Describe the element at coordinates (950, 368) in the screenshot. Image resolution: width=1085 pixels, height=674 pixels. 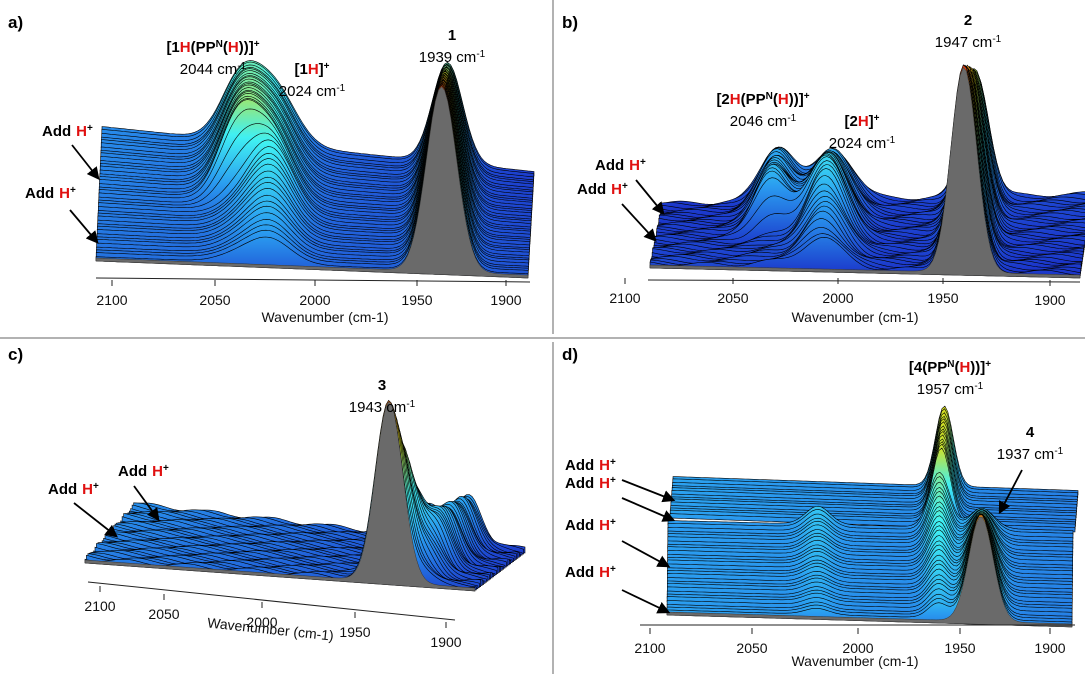
I see `compound-label: [4(PPN(H))]+` at that location.